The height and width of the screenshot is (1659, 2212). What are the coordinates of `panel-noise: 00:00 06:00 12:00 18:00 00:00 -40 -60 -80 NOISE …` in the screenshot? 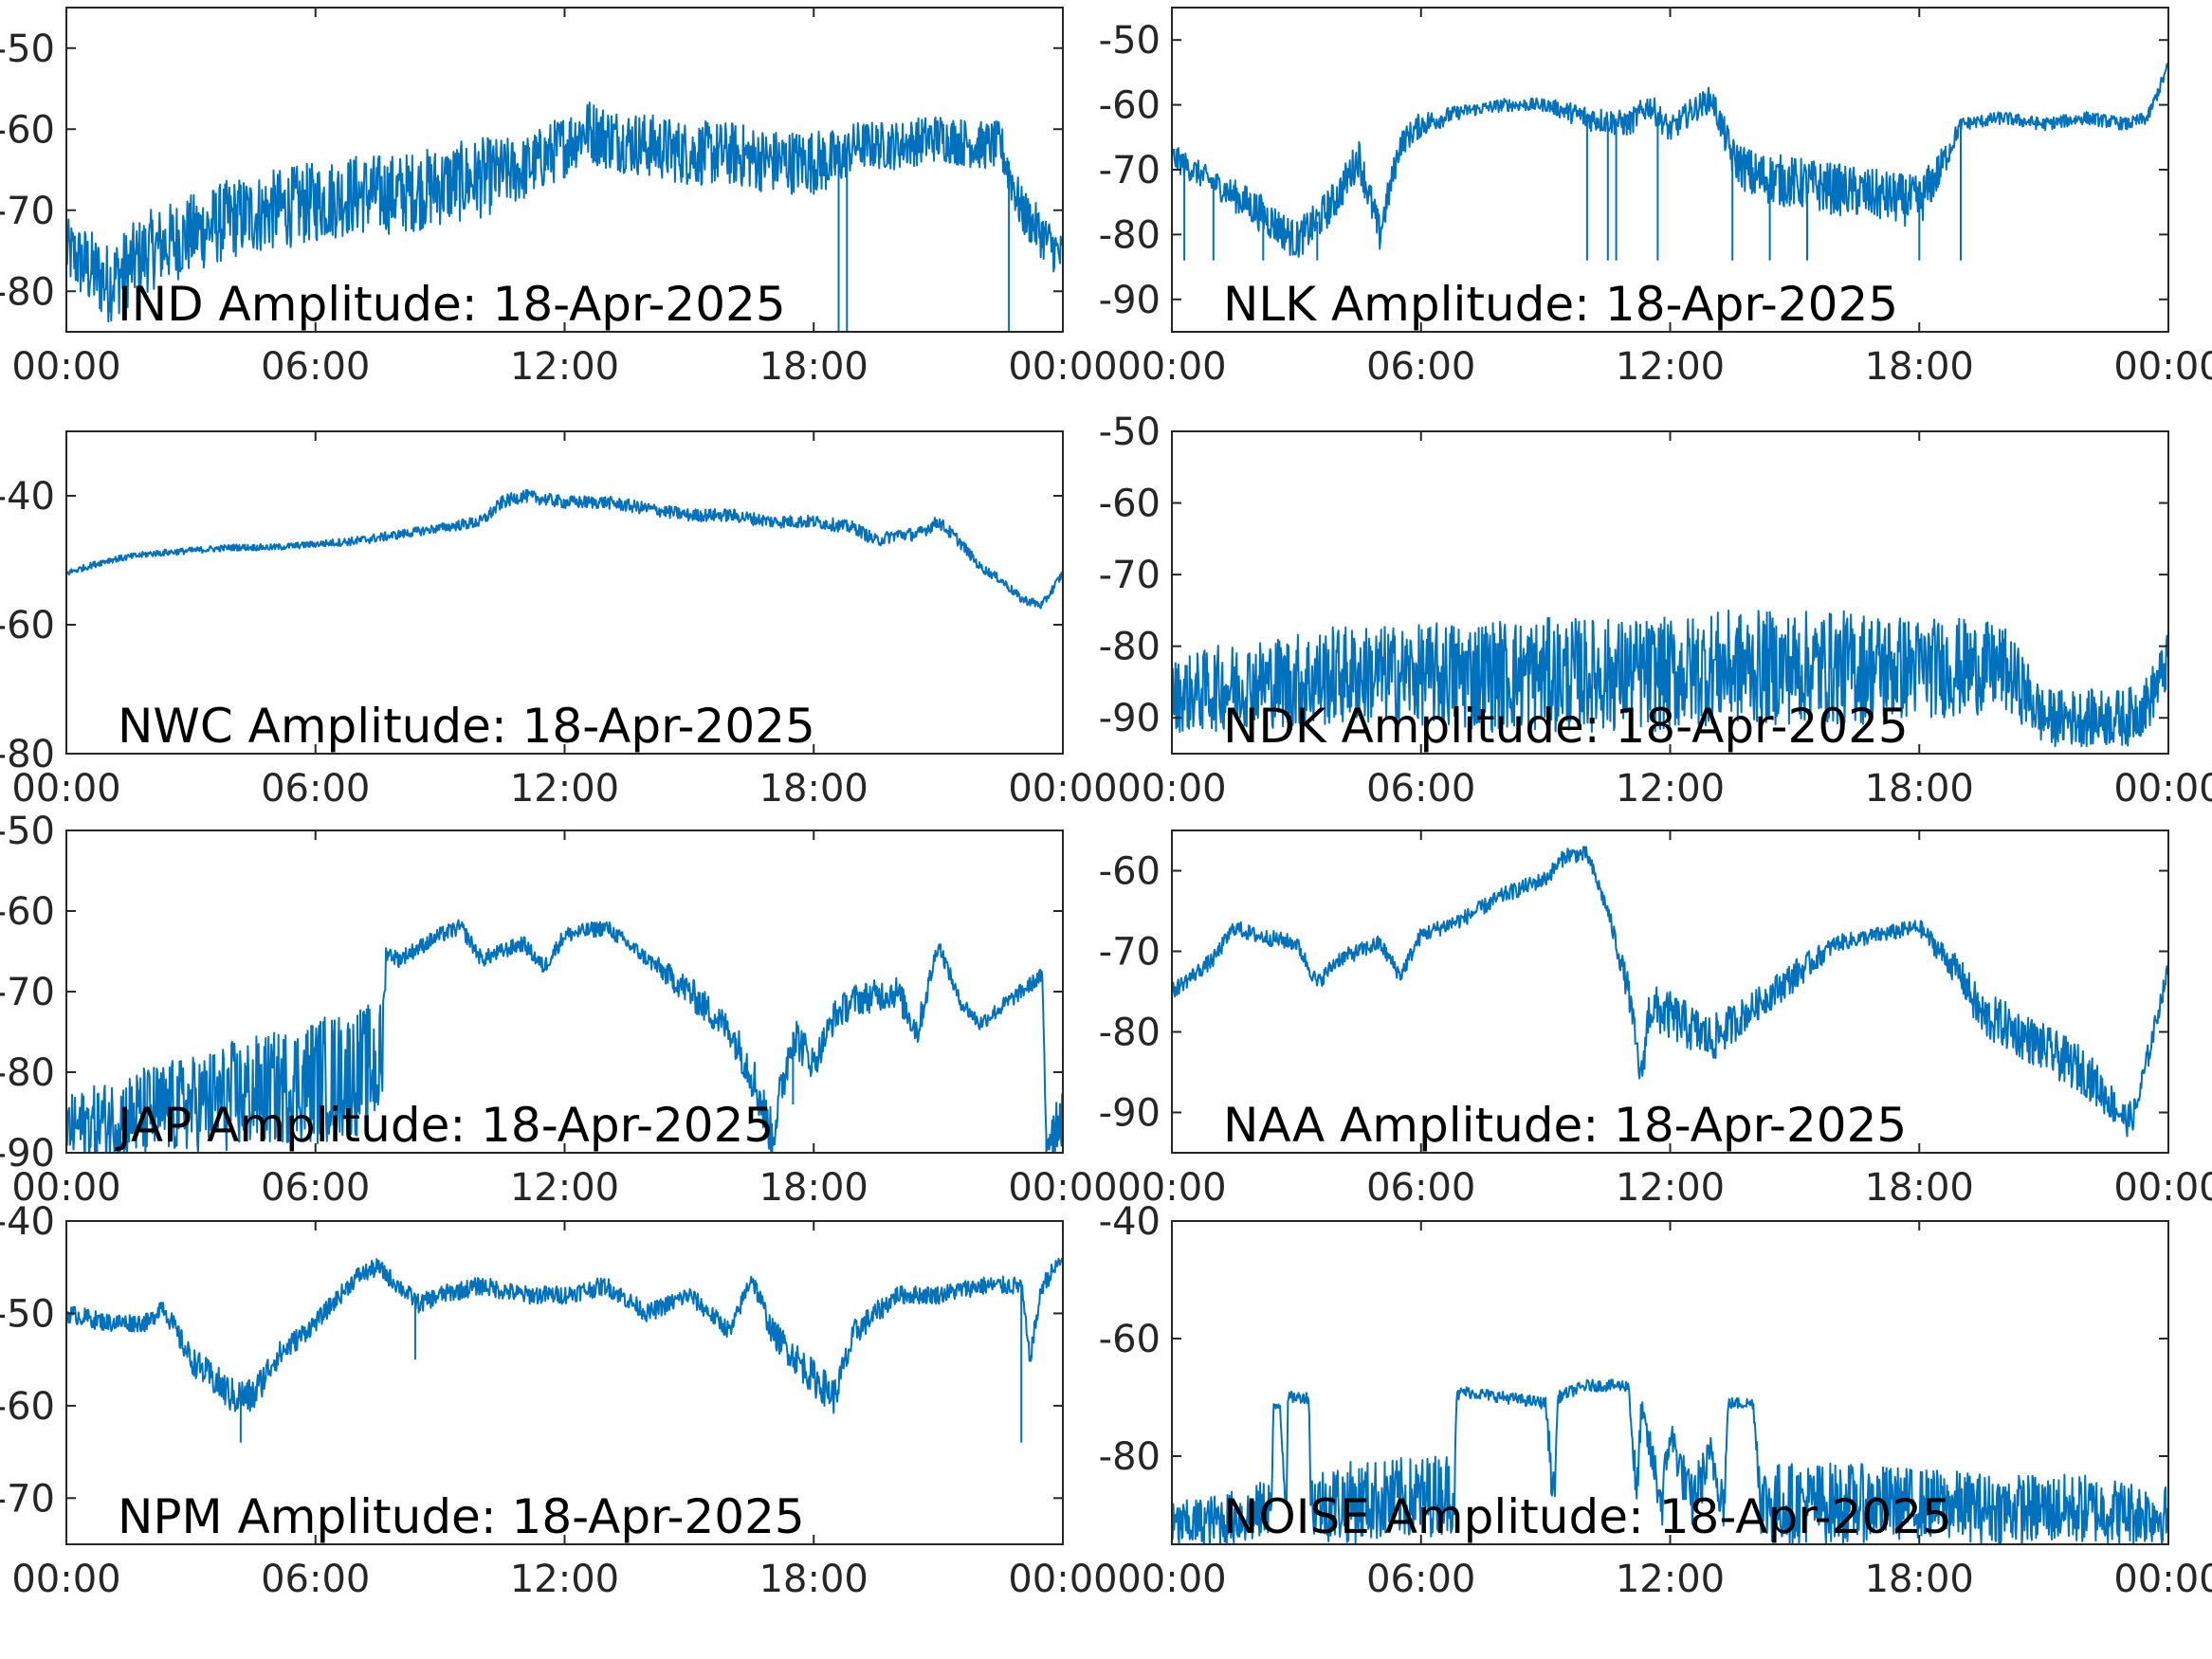 It's located at (1655, 1400).